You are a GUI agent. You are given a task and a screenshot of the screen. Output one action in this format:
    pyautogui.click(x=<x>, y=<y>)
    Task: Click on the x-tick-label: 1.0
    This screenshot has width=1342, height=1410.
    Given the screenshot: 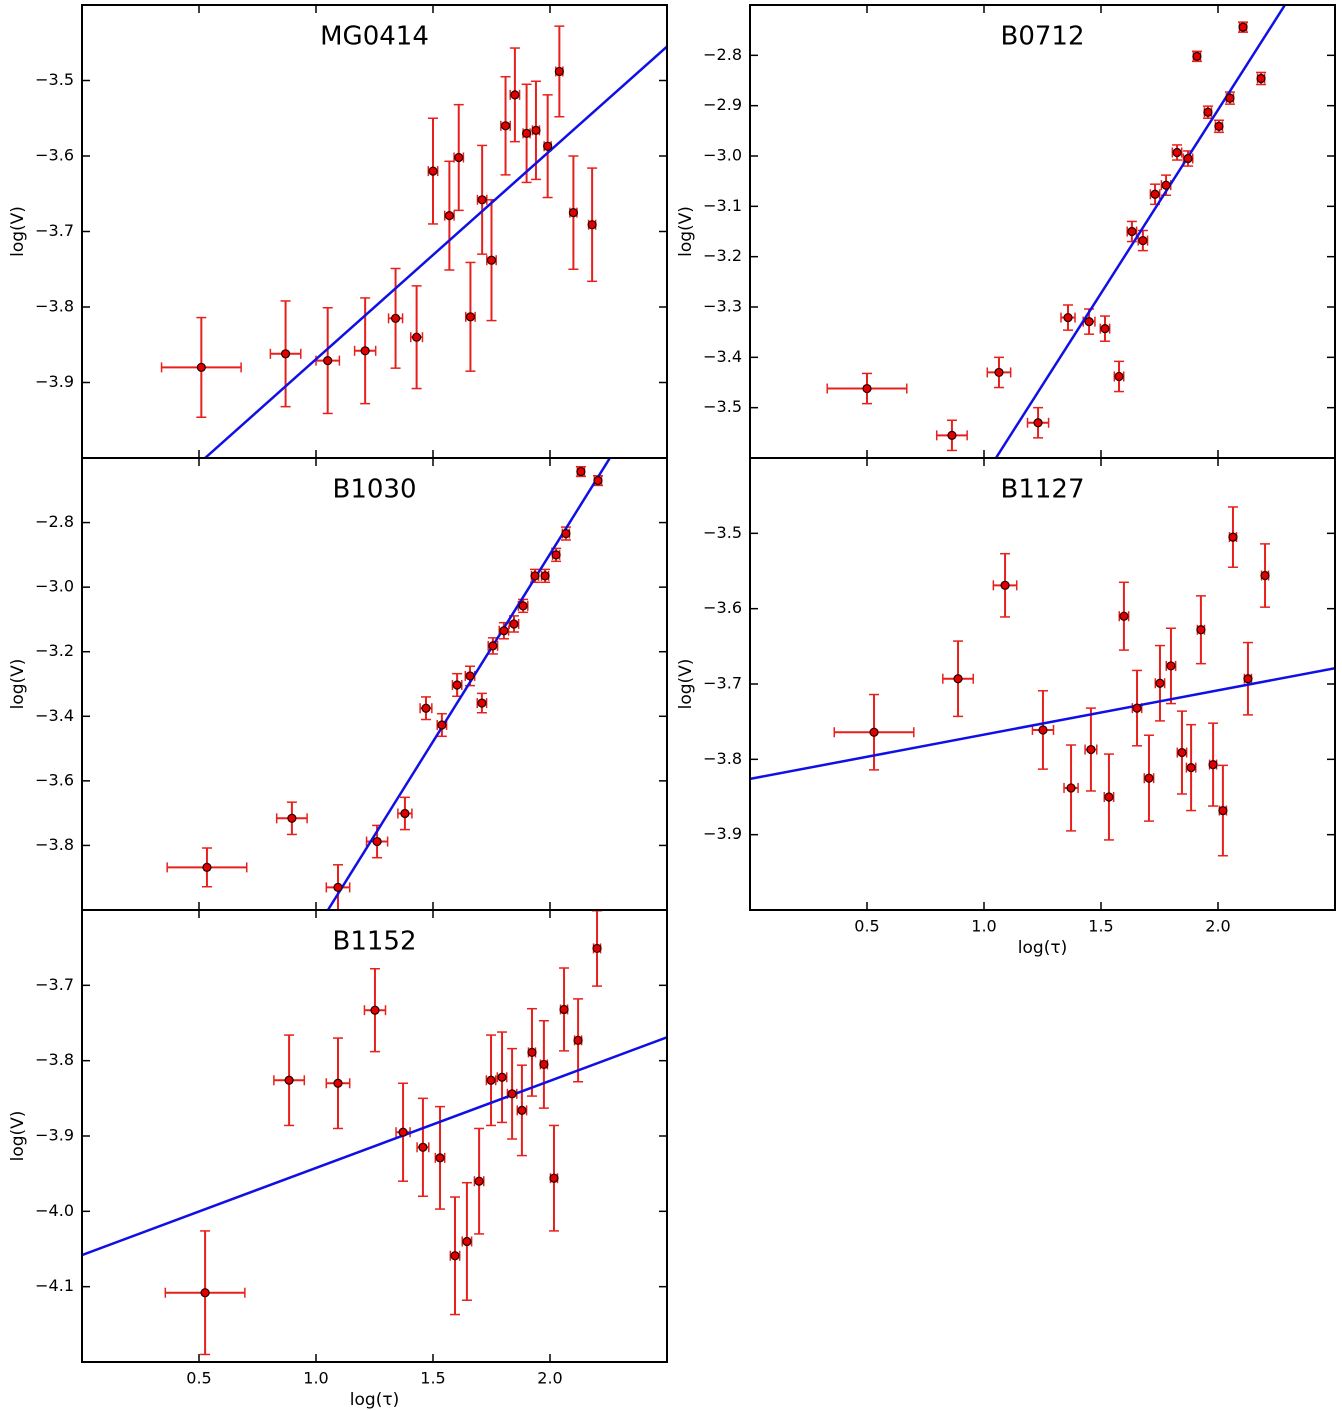 What is the action you would take?
    pyautogui.click(x=315, y=1378)
    